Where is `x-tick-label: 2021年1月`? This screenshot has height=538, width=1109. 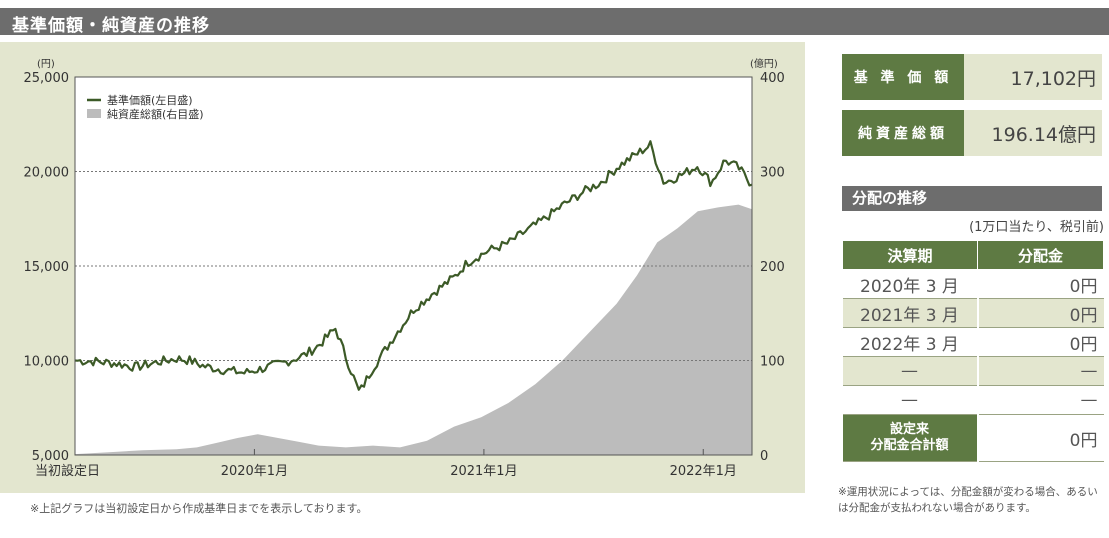
x-tick-label: 2021年1月 is located at coordinates (483, 471).